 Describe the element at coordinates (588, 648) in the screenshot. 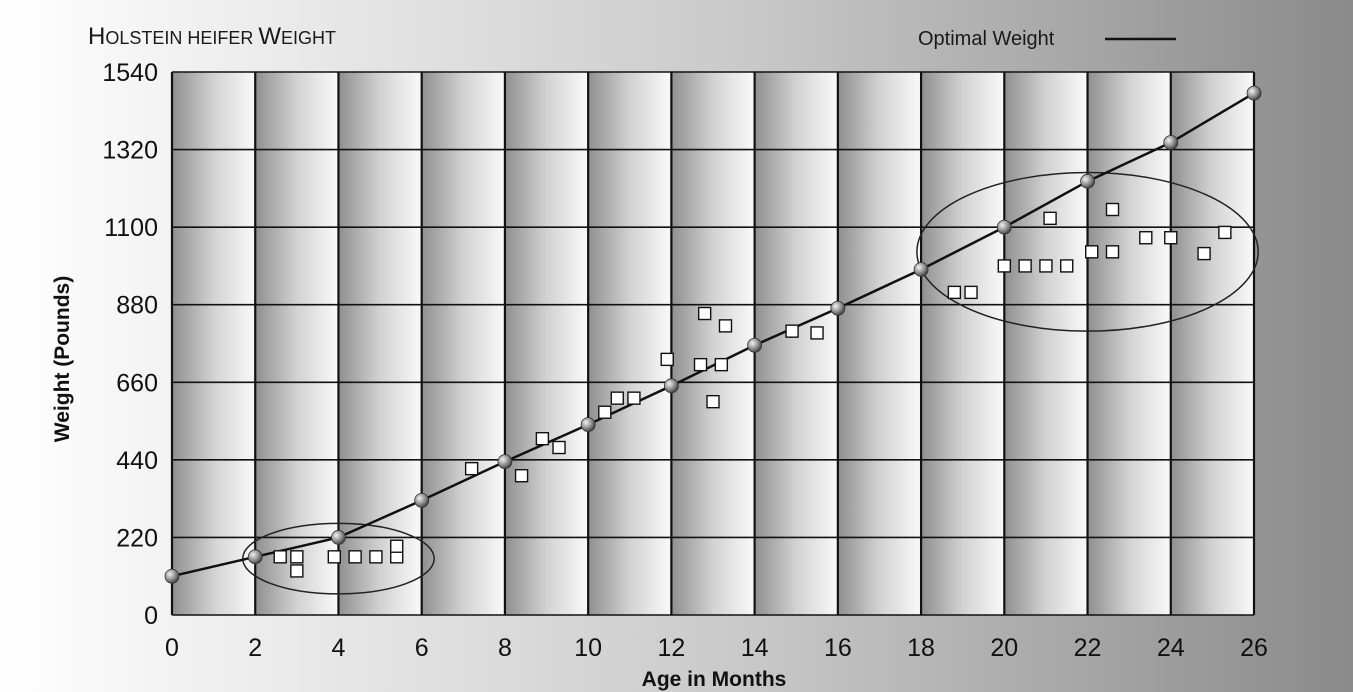

I see `x-tick-label: 10` at that location.